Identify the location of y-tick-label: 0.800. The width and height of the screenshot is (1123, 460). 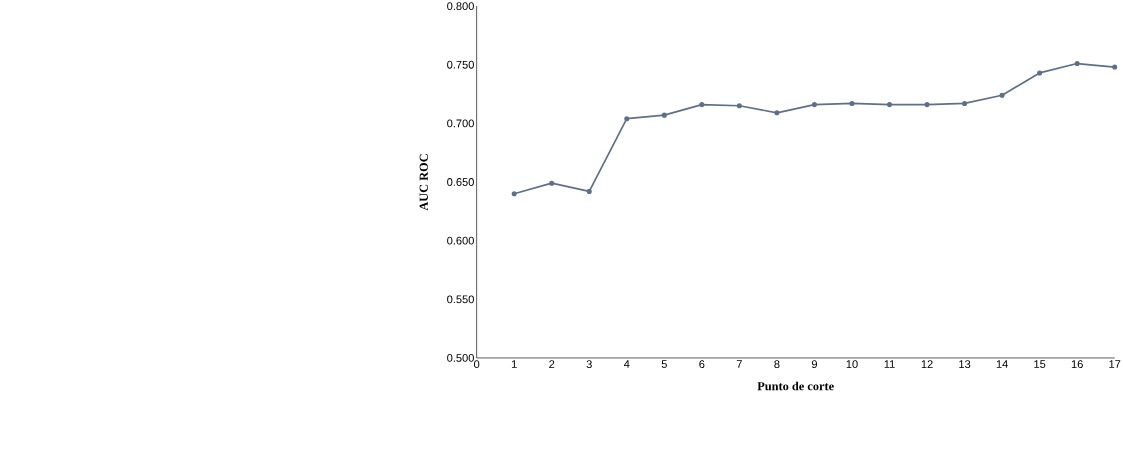
(460, 6).